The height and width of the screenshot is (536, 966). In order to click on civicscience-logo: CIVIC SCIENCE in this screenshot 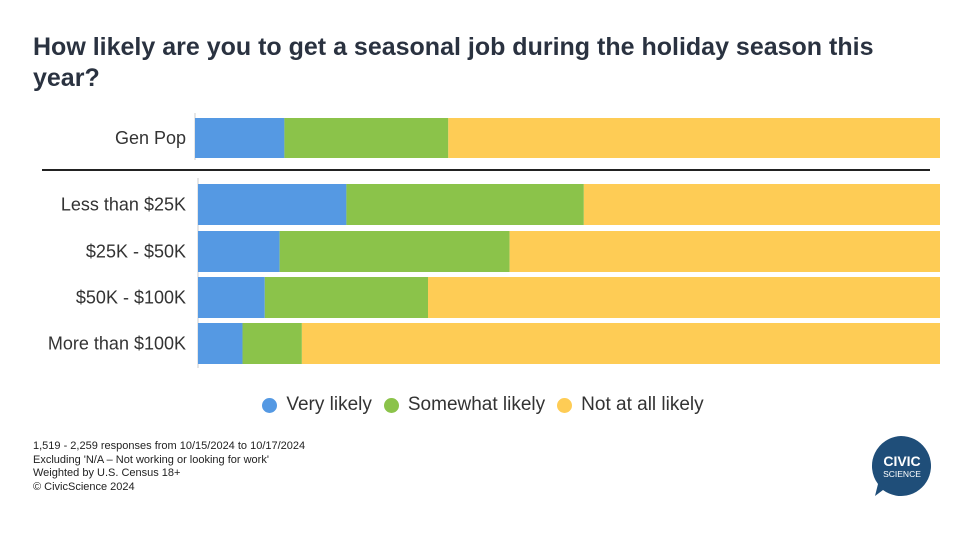, I will do `click(901, 466)`.